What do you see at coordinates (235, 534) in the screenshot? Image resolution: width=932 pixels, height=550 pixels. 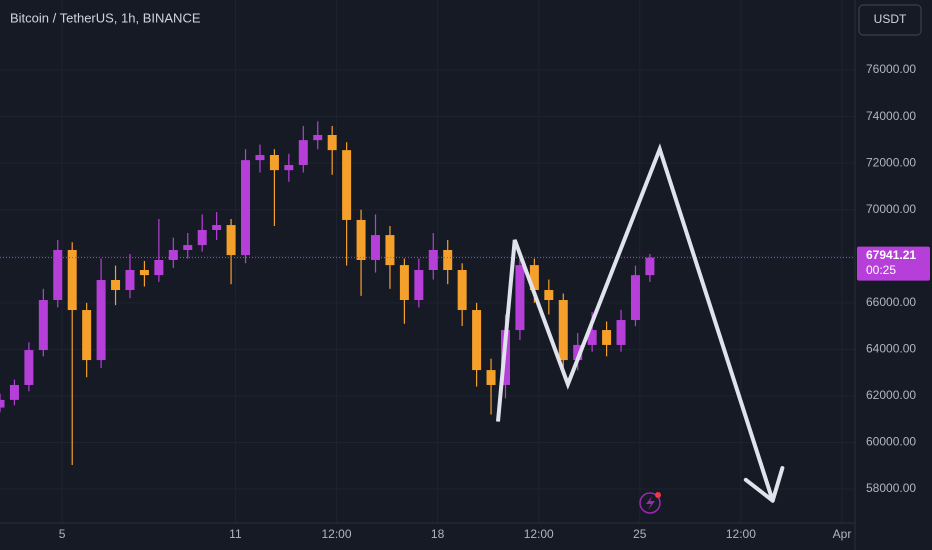 I see `x-tick-label: 11` at bounding box center [235, 534].